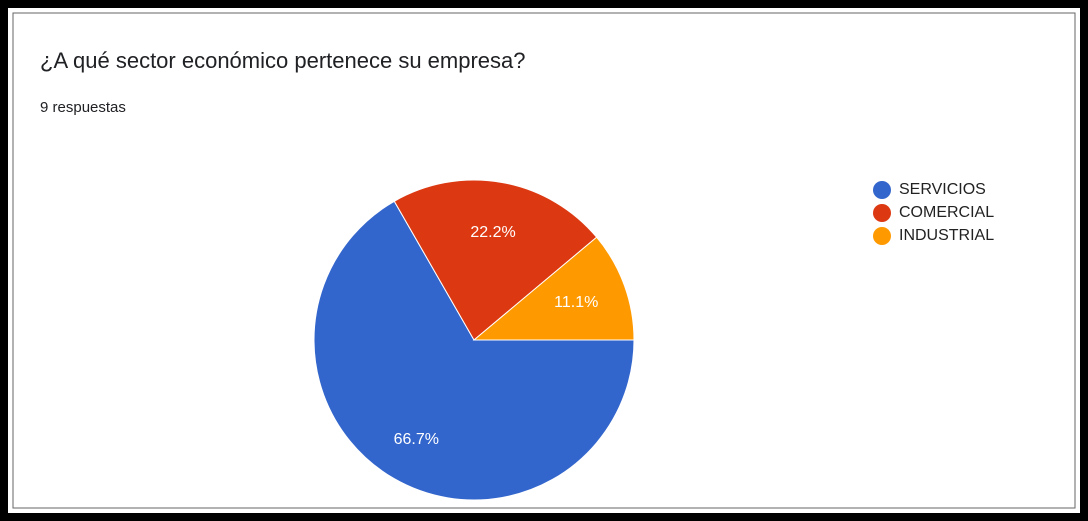 Image resolution: width=1088 pixels, height=521 pixels. Describe the element at coordinates (492, 232) in the screenshot. I see `slice-label: 22.2%` at that location.